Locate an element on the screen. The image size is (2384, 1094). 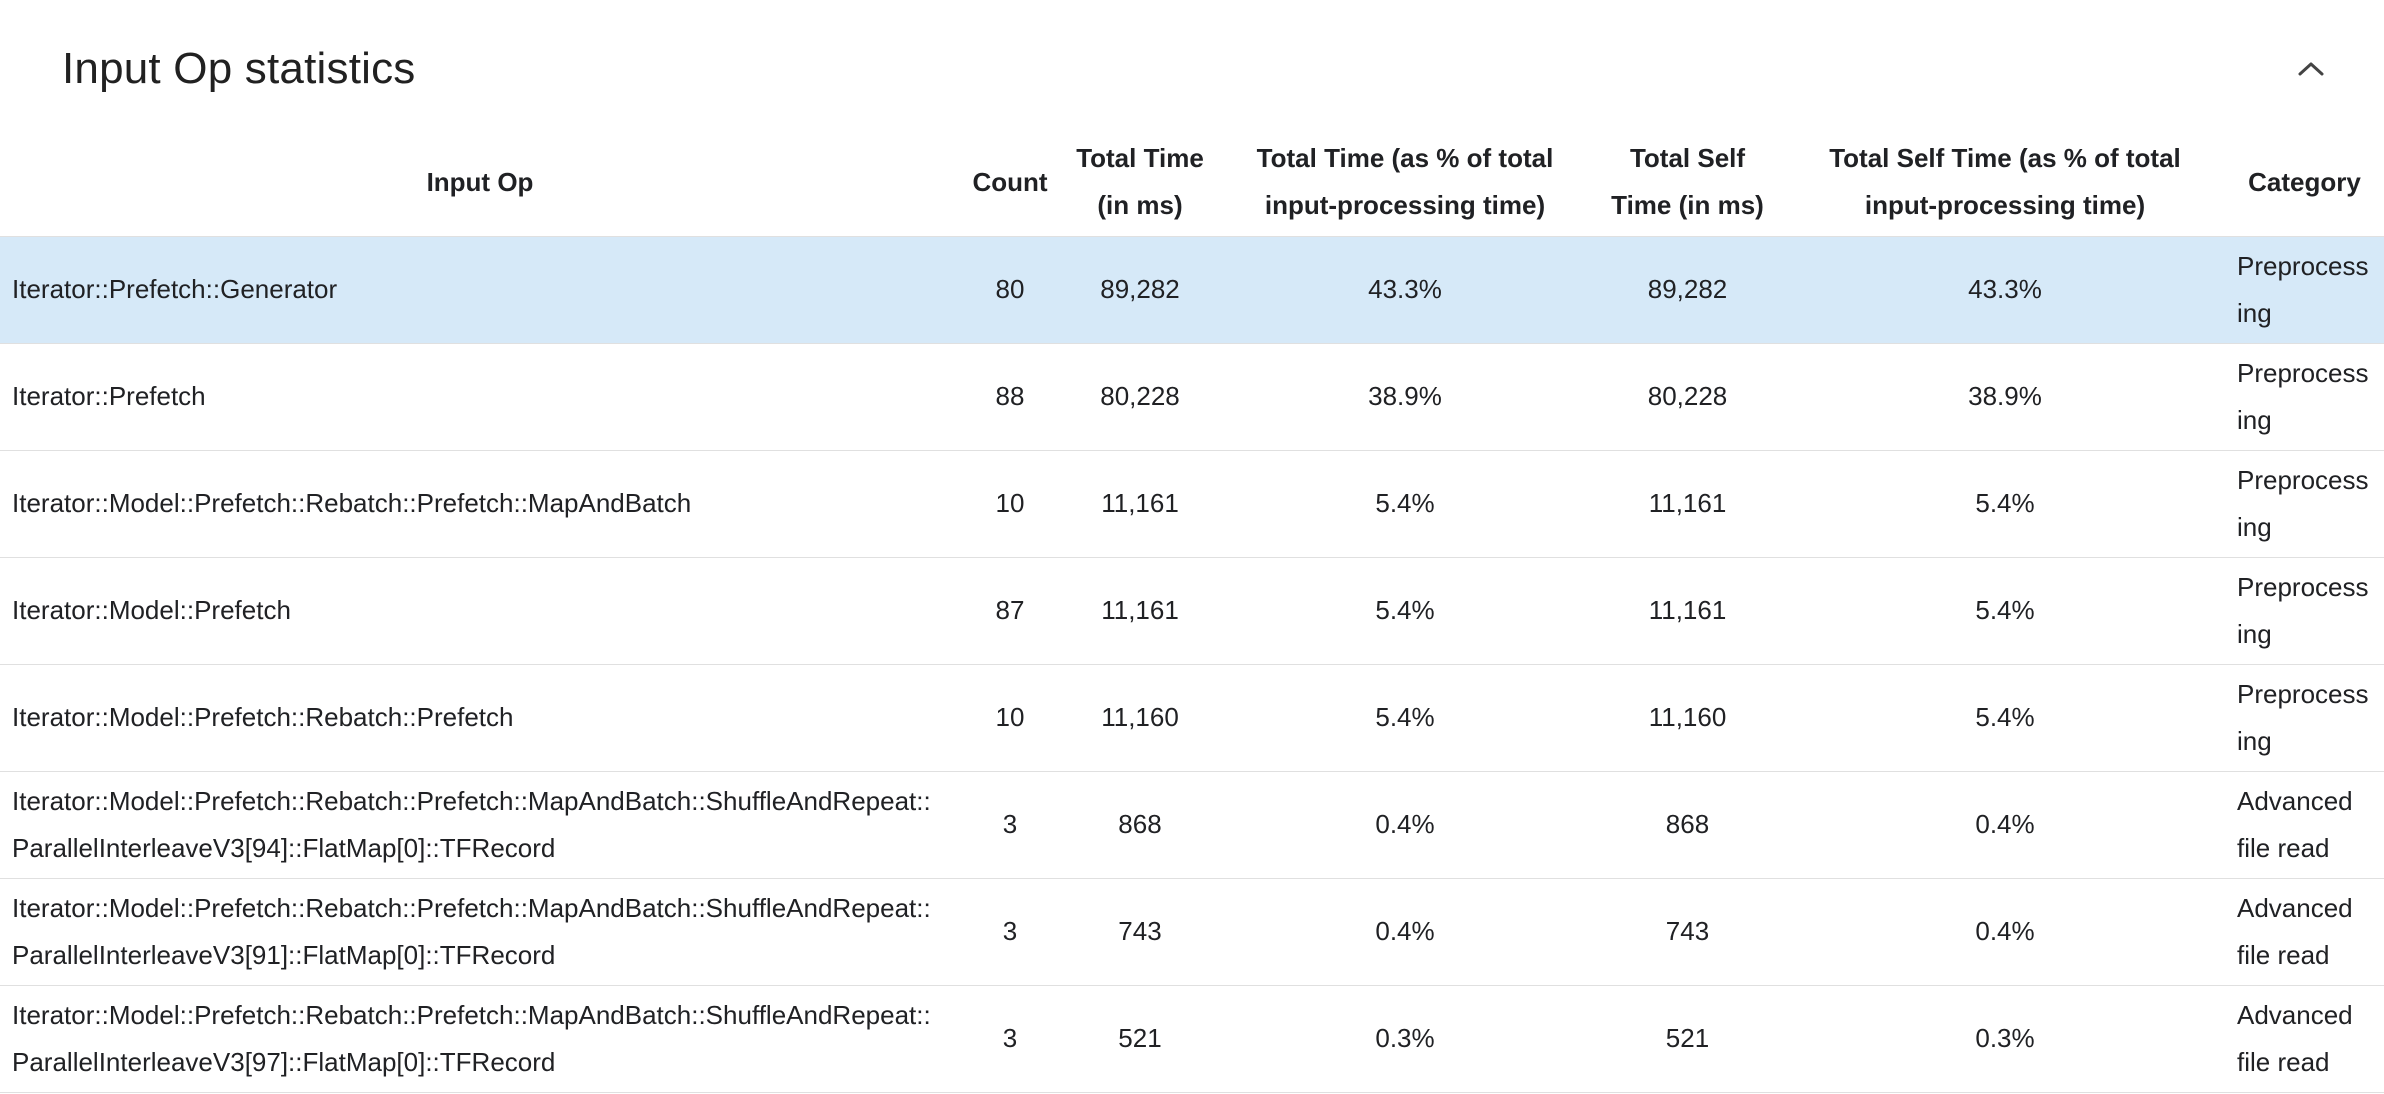
cell-total-self-time-pct: 43.3% is located at coordinates (2005, 289).